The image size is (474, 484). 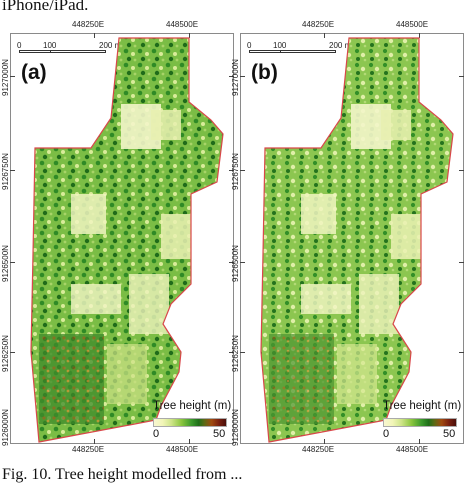 I want to click on caption-top: iPhone/iPad., so click(x=45, y=7).